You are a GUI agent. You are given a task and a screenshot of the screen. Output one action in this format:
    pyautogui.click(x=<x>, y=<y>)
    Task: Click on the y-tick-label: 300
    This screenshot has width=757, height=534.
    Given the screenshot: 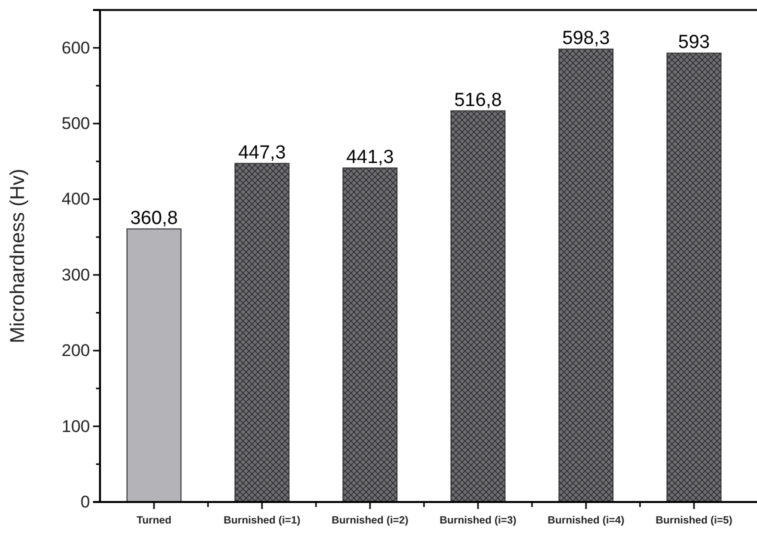 What is the action you would take?
    pyautogui.click(x=76, y=274)
    